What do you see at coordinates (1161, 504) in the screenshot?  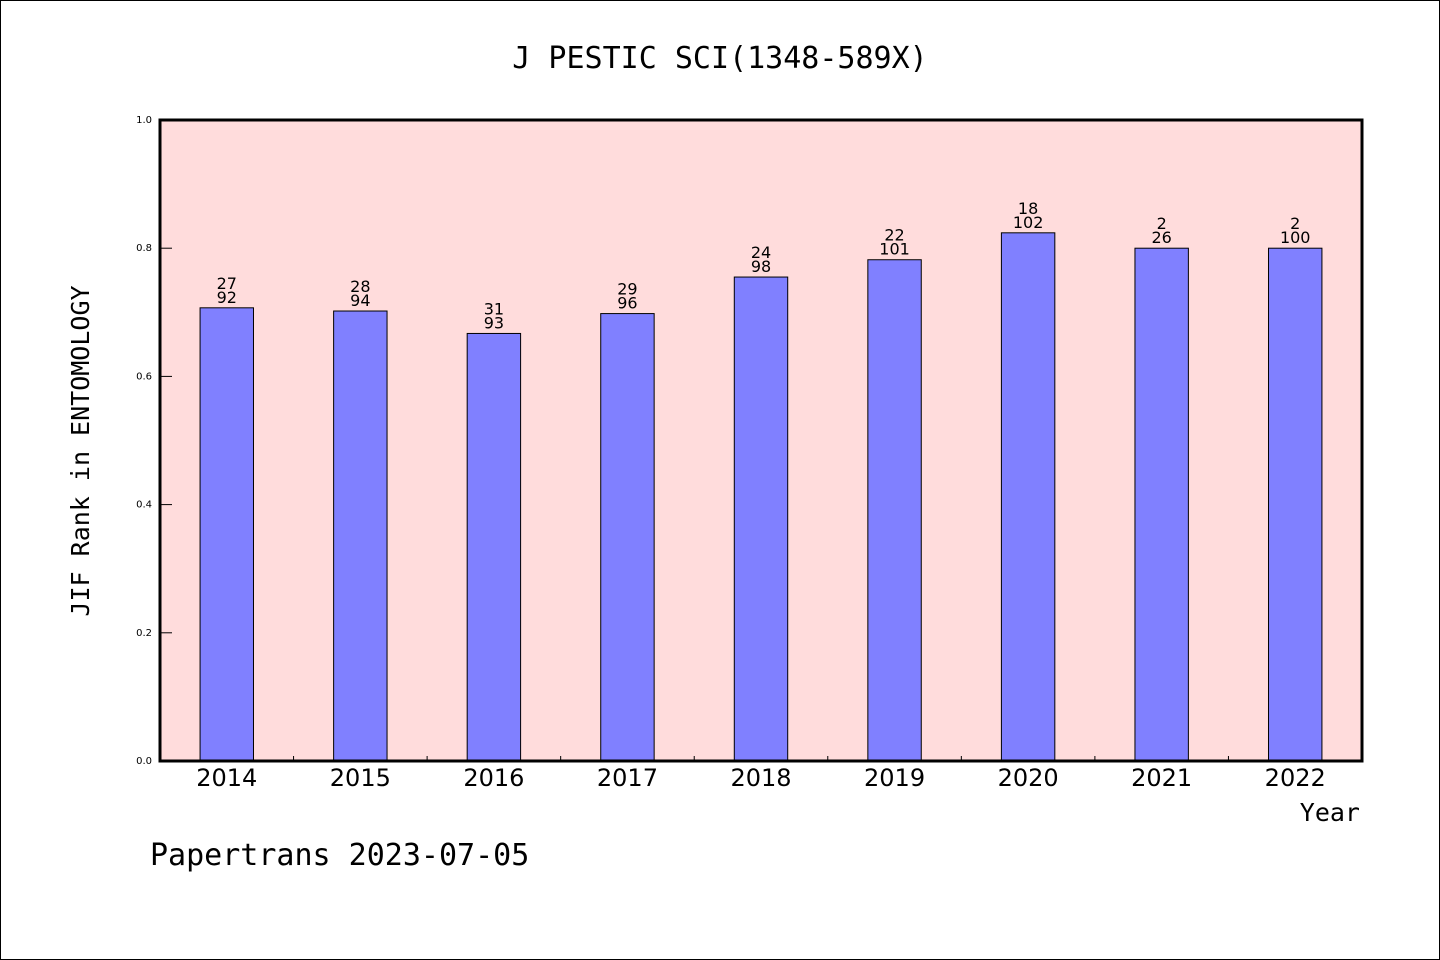 I see `bar-2021` at bounding box center [1161, 504].